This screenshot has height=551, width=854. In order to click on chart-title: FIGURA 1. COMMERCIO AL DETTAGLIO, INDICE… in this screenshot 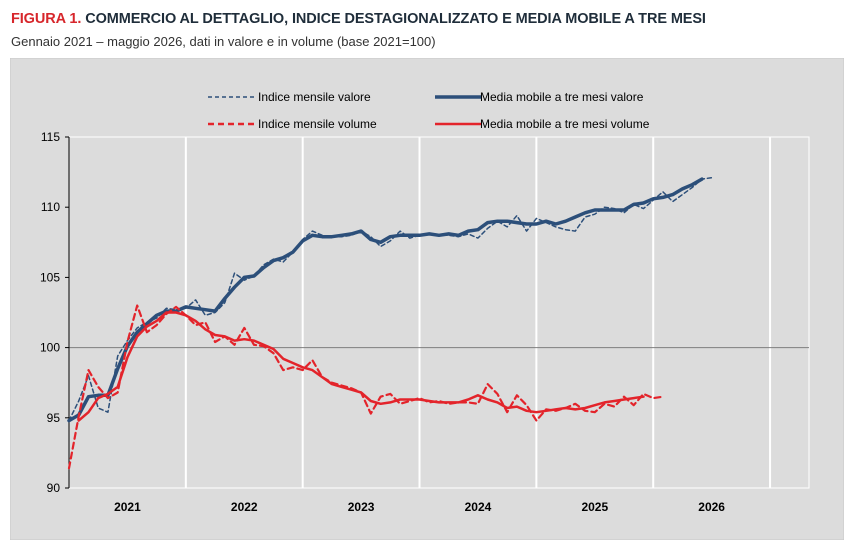, I will do `click(358, 19)`.